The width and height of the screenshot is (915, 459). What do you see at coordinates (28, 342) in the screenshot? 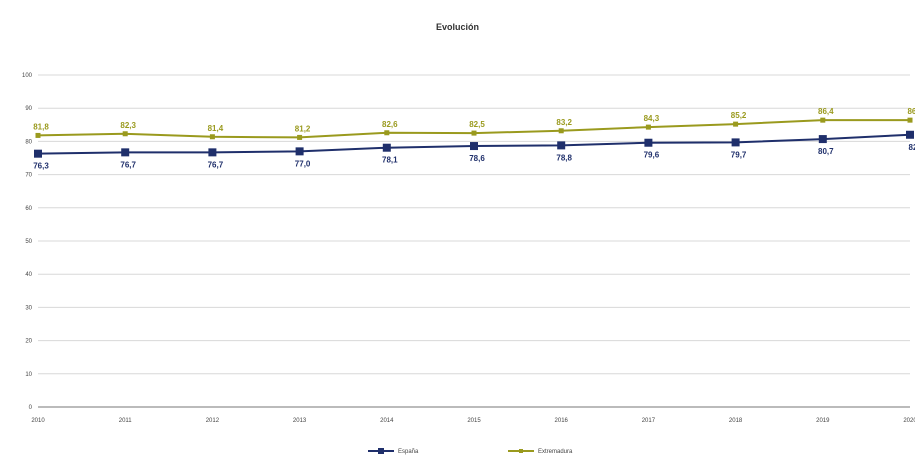
I see `y-tick-label: 20` at bounding box center [28, 342].